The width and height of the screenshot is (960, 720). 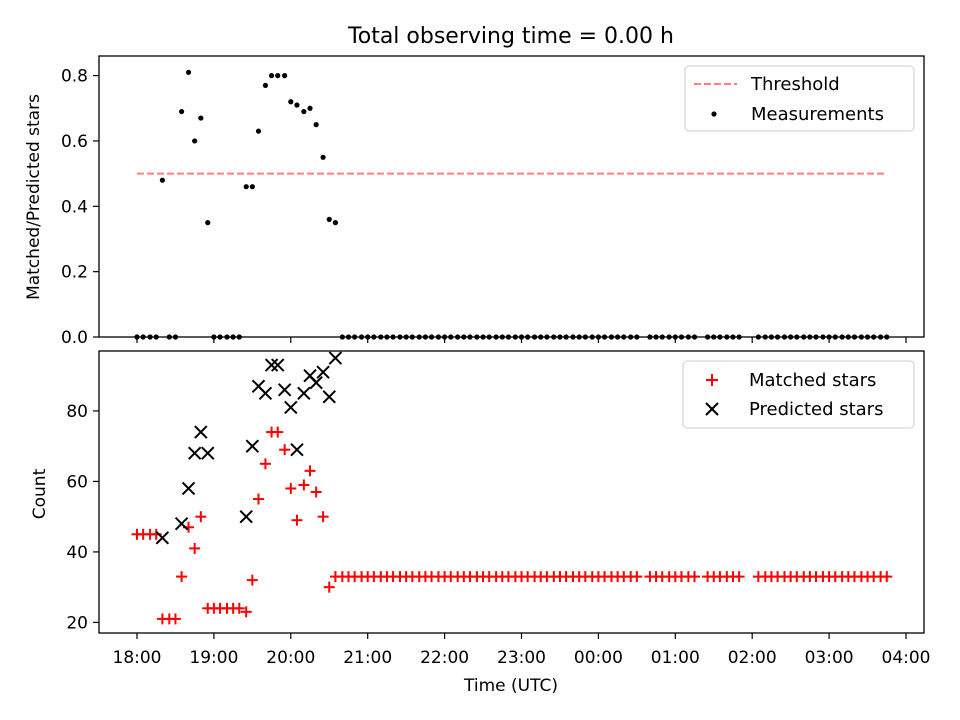 What do you see at coordinates (213, 658) in the screenshot?
I see `x-tick-label: 19:00` at bounding box center [213, 658].